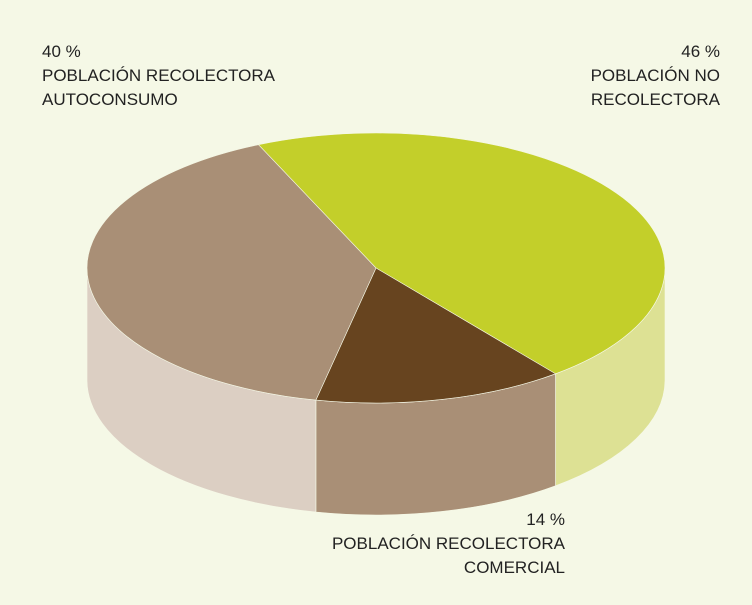  Describe the element at coordinates (159, 87) in the screenshot. I see `category-label: POBLACIÓN RECOLECTORA AUTOCONSUMO` at that location.